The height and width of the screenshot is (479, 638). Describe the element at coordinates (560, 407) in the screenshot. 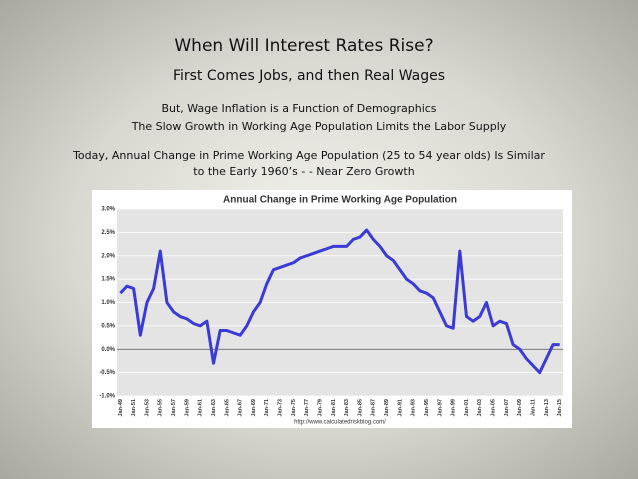

I see `x-tick-label: Jan-15` at that location.